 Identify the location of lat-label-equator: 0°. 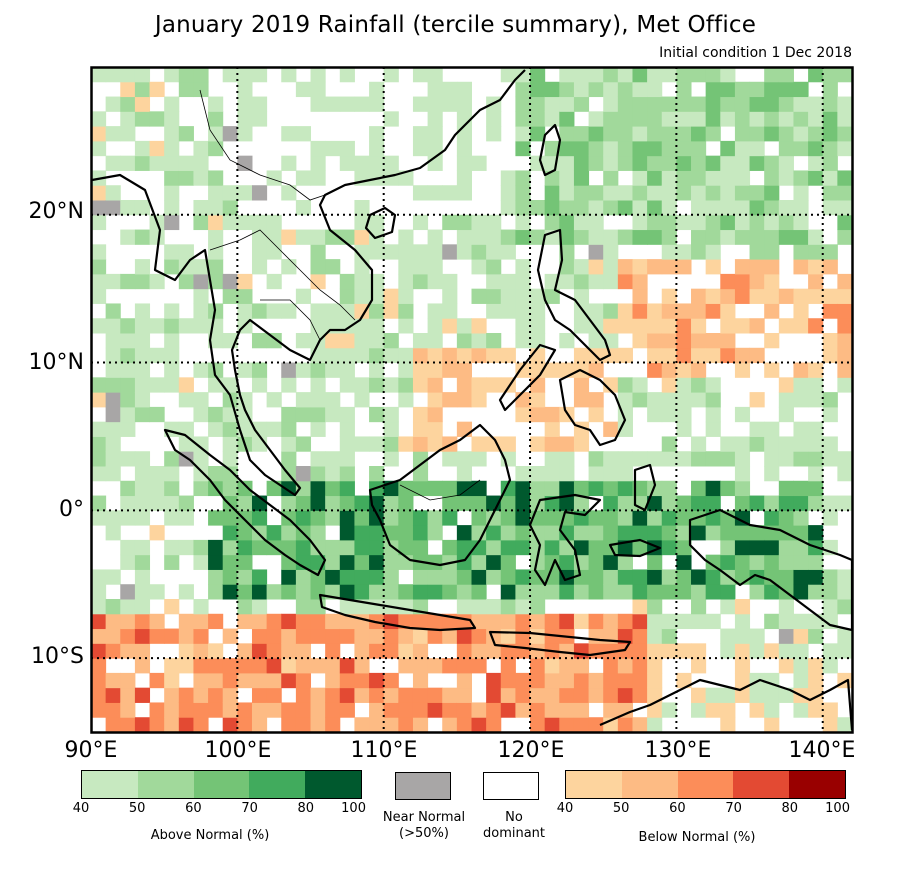
(71, 509).